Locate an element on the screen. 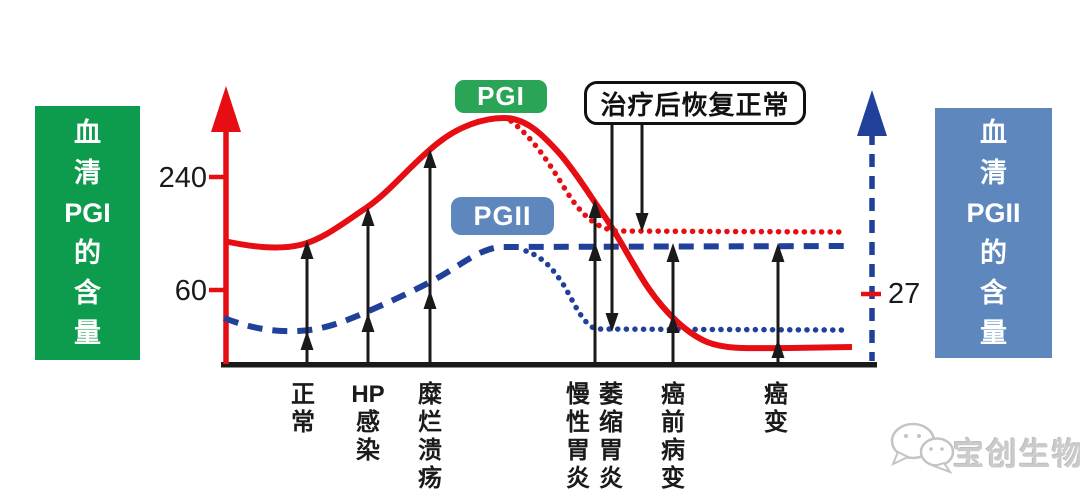  x-axis-line is located at coordinates (549, 365).